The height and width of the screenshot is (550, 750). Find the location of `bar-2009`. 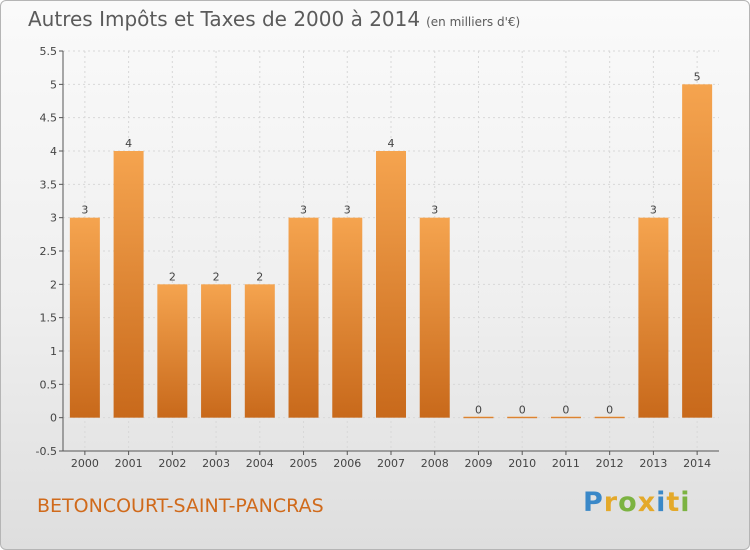

bar-2009 is located at coordinates (478, 417).